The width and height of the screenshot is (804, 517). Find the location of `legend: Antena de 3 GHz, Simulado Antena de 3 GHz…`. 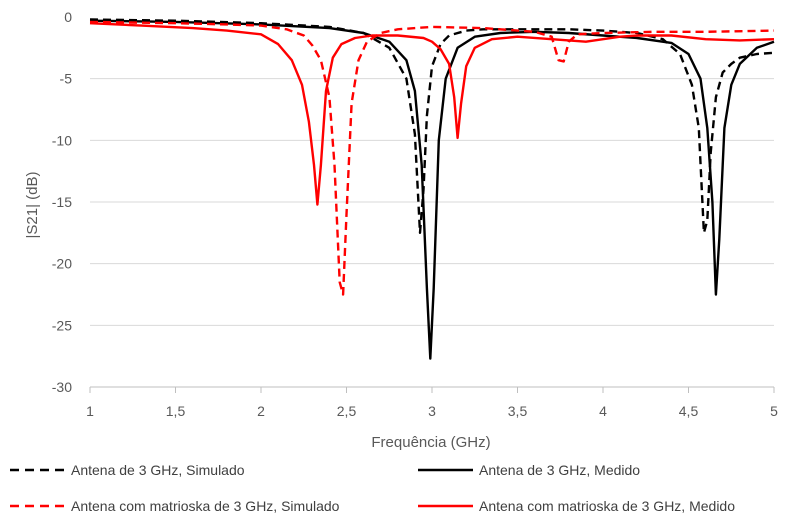

legend: Antena de 3 GHz, Simulado Antena de 3 GHz… is located at coordinates (372, 488).